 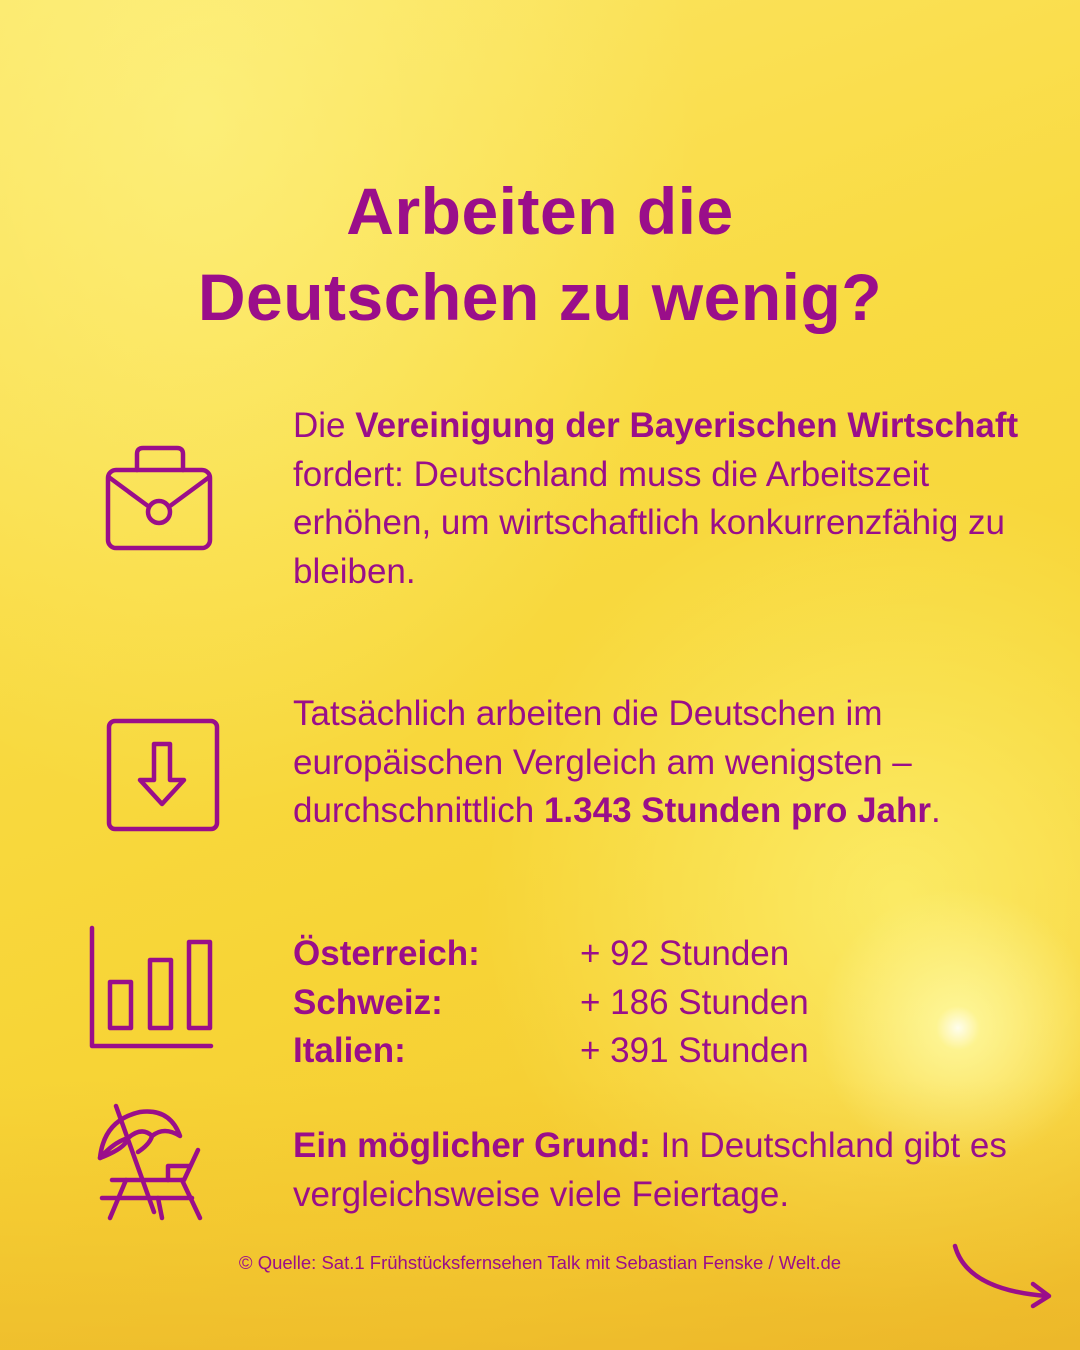 I want to click on title-line-2: Deutschen zu wenig?, so click(x=540, y=297).